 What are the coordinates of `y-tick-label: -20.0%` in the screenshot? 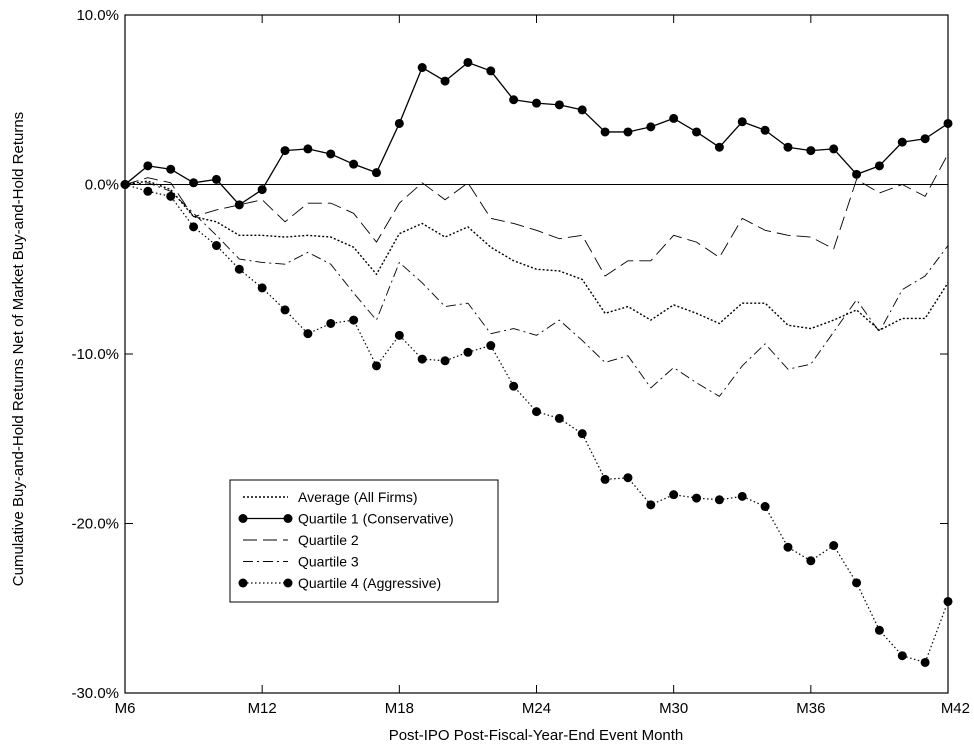 It's located at (95, 524).